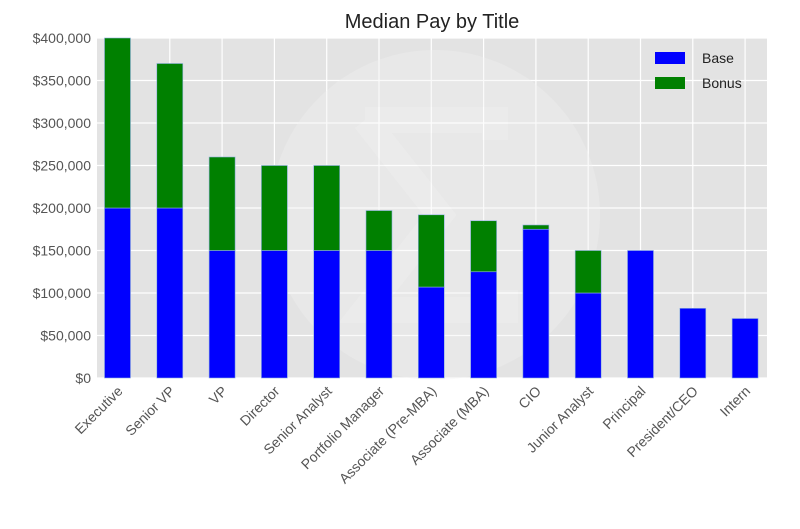 The image size is (800, 529). I want to click on x-tick-label: Intern, so click(735, 401).